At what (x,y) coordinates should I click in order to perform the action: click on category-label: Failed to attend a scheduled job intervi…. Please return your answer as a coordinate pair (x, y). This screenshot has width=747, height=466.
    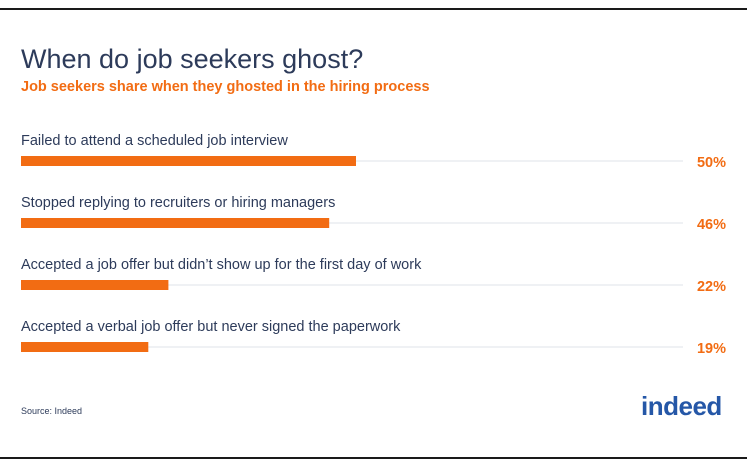
    Looking at the image, I should click on (154, 141).